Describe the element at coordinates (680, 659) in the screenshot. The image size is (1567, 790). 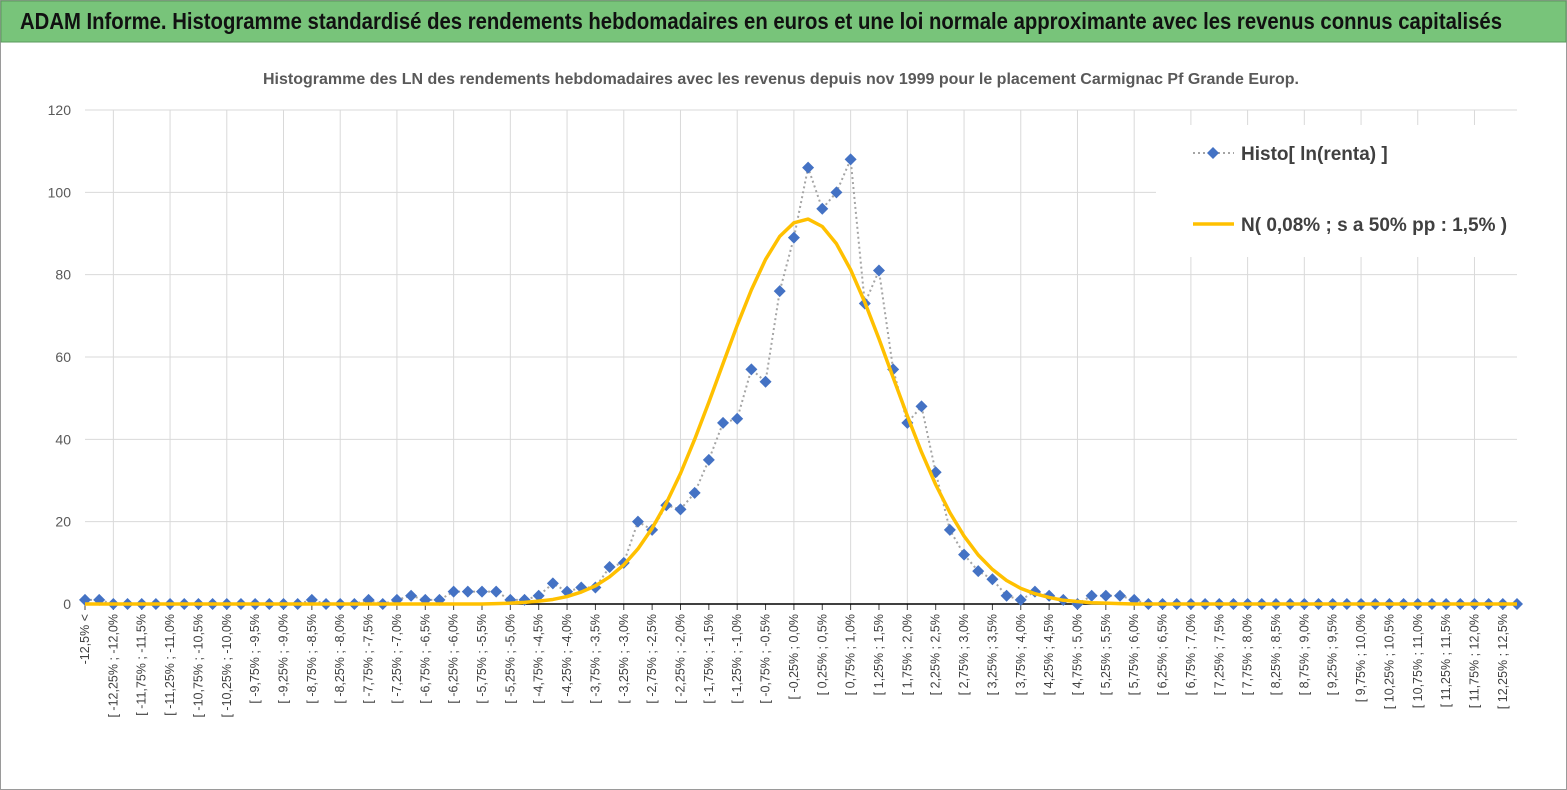
I see `x-tick-label: [ -2,25% ; -2,0%` at that location.